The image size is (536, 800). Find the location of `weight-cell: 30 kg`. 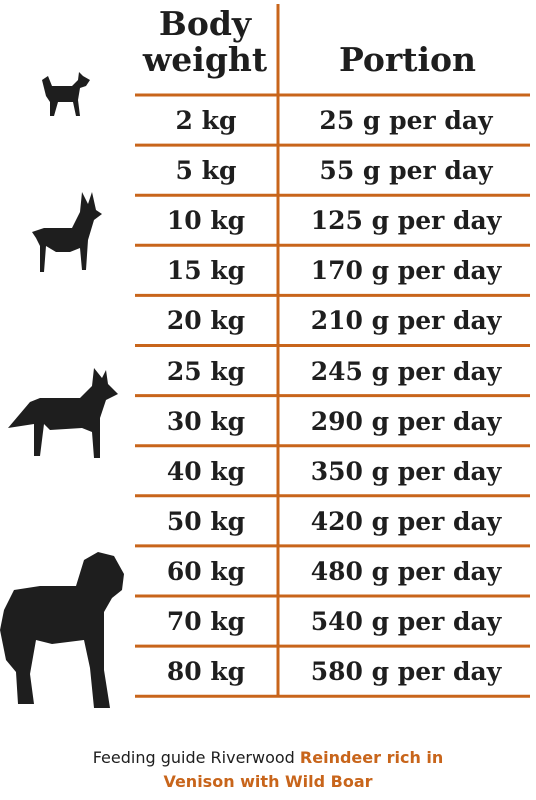

weight-cell: 30 kg is located at coordinates (206, 421).